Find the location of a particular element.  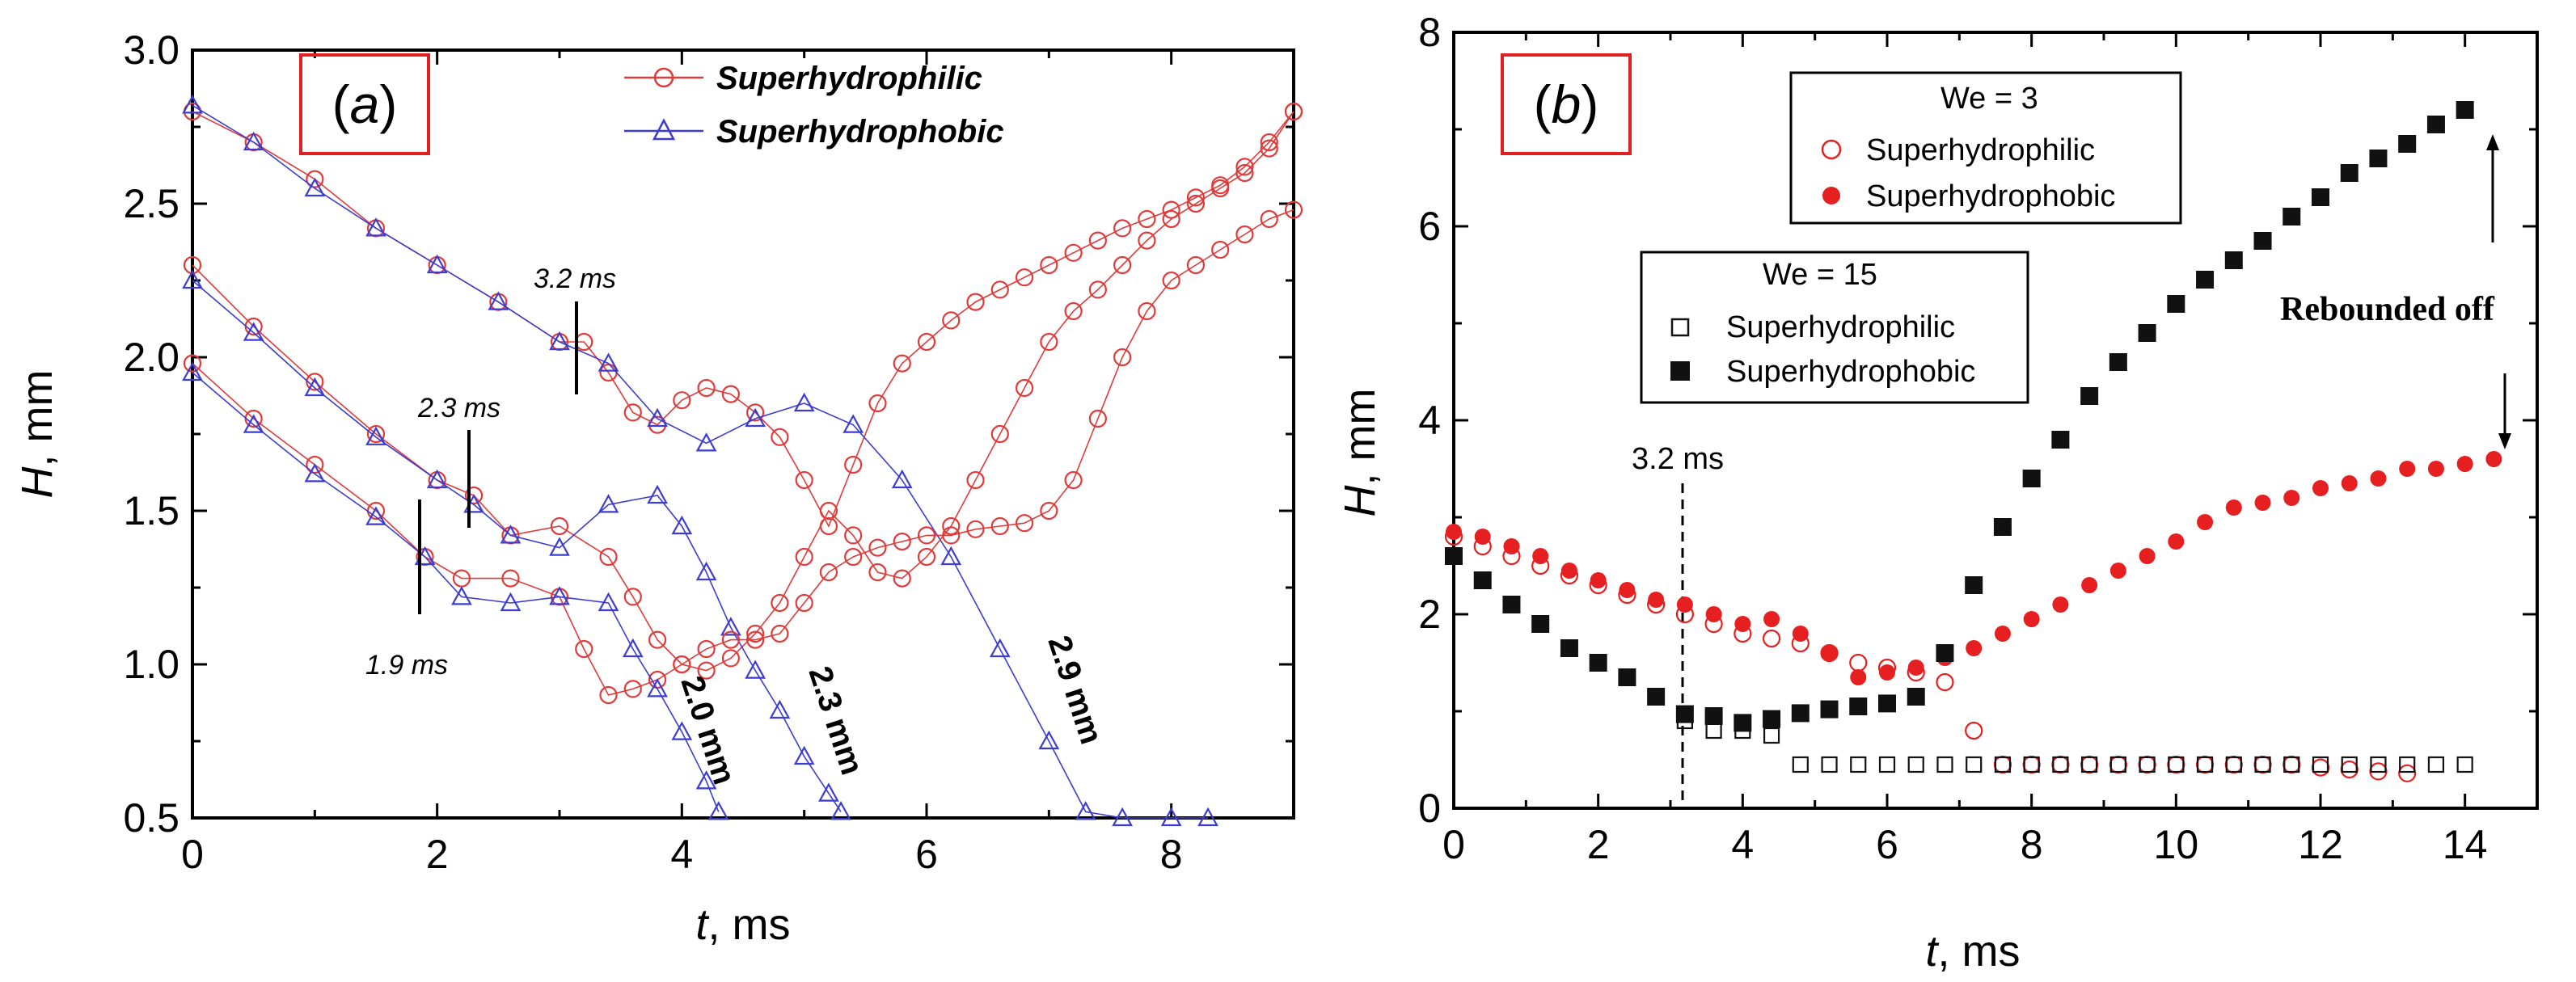

anno-2-0mm: 2.0 mm is located at coordinates (707, 730).